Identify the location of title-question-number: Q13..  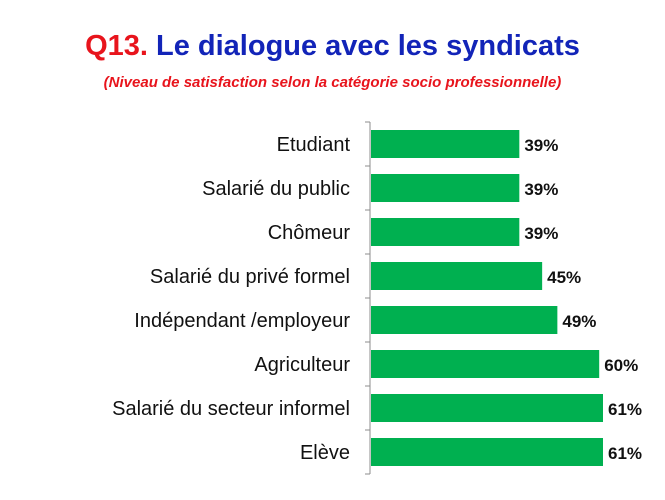
(116, 46).